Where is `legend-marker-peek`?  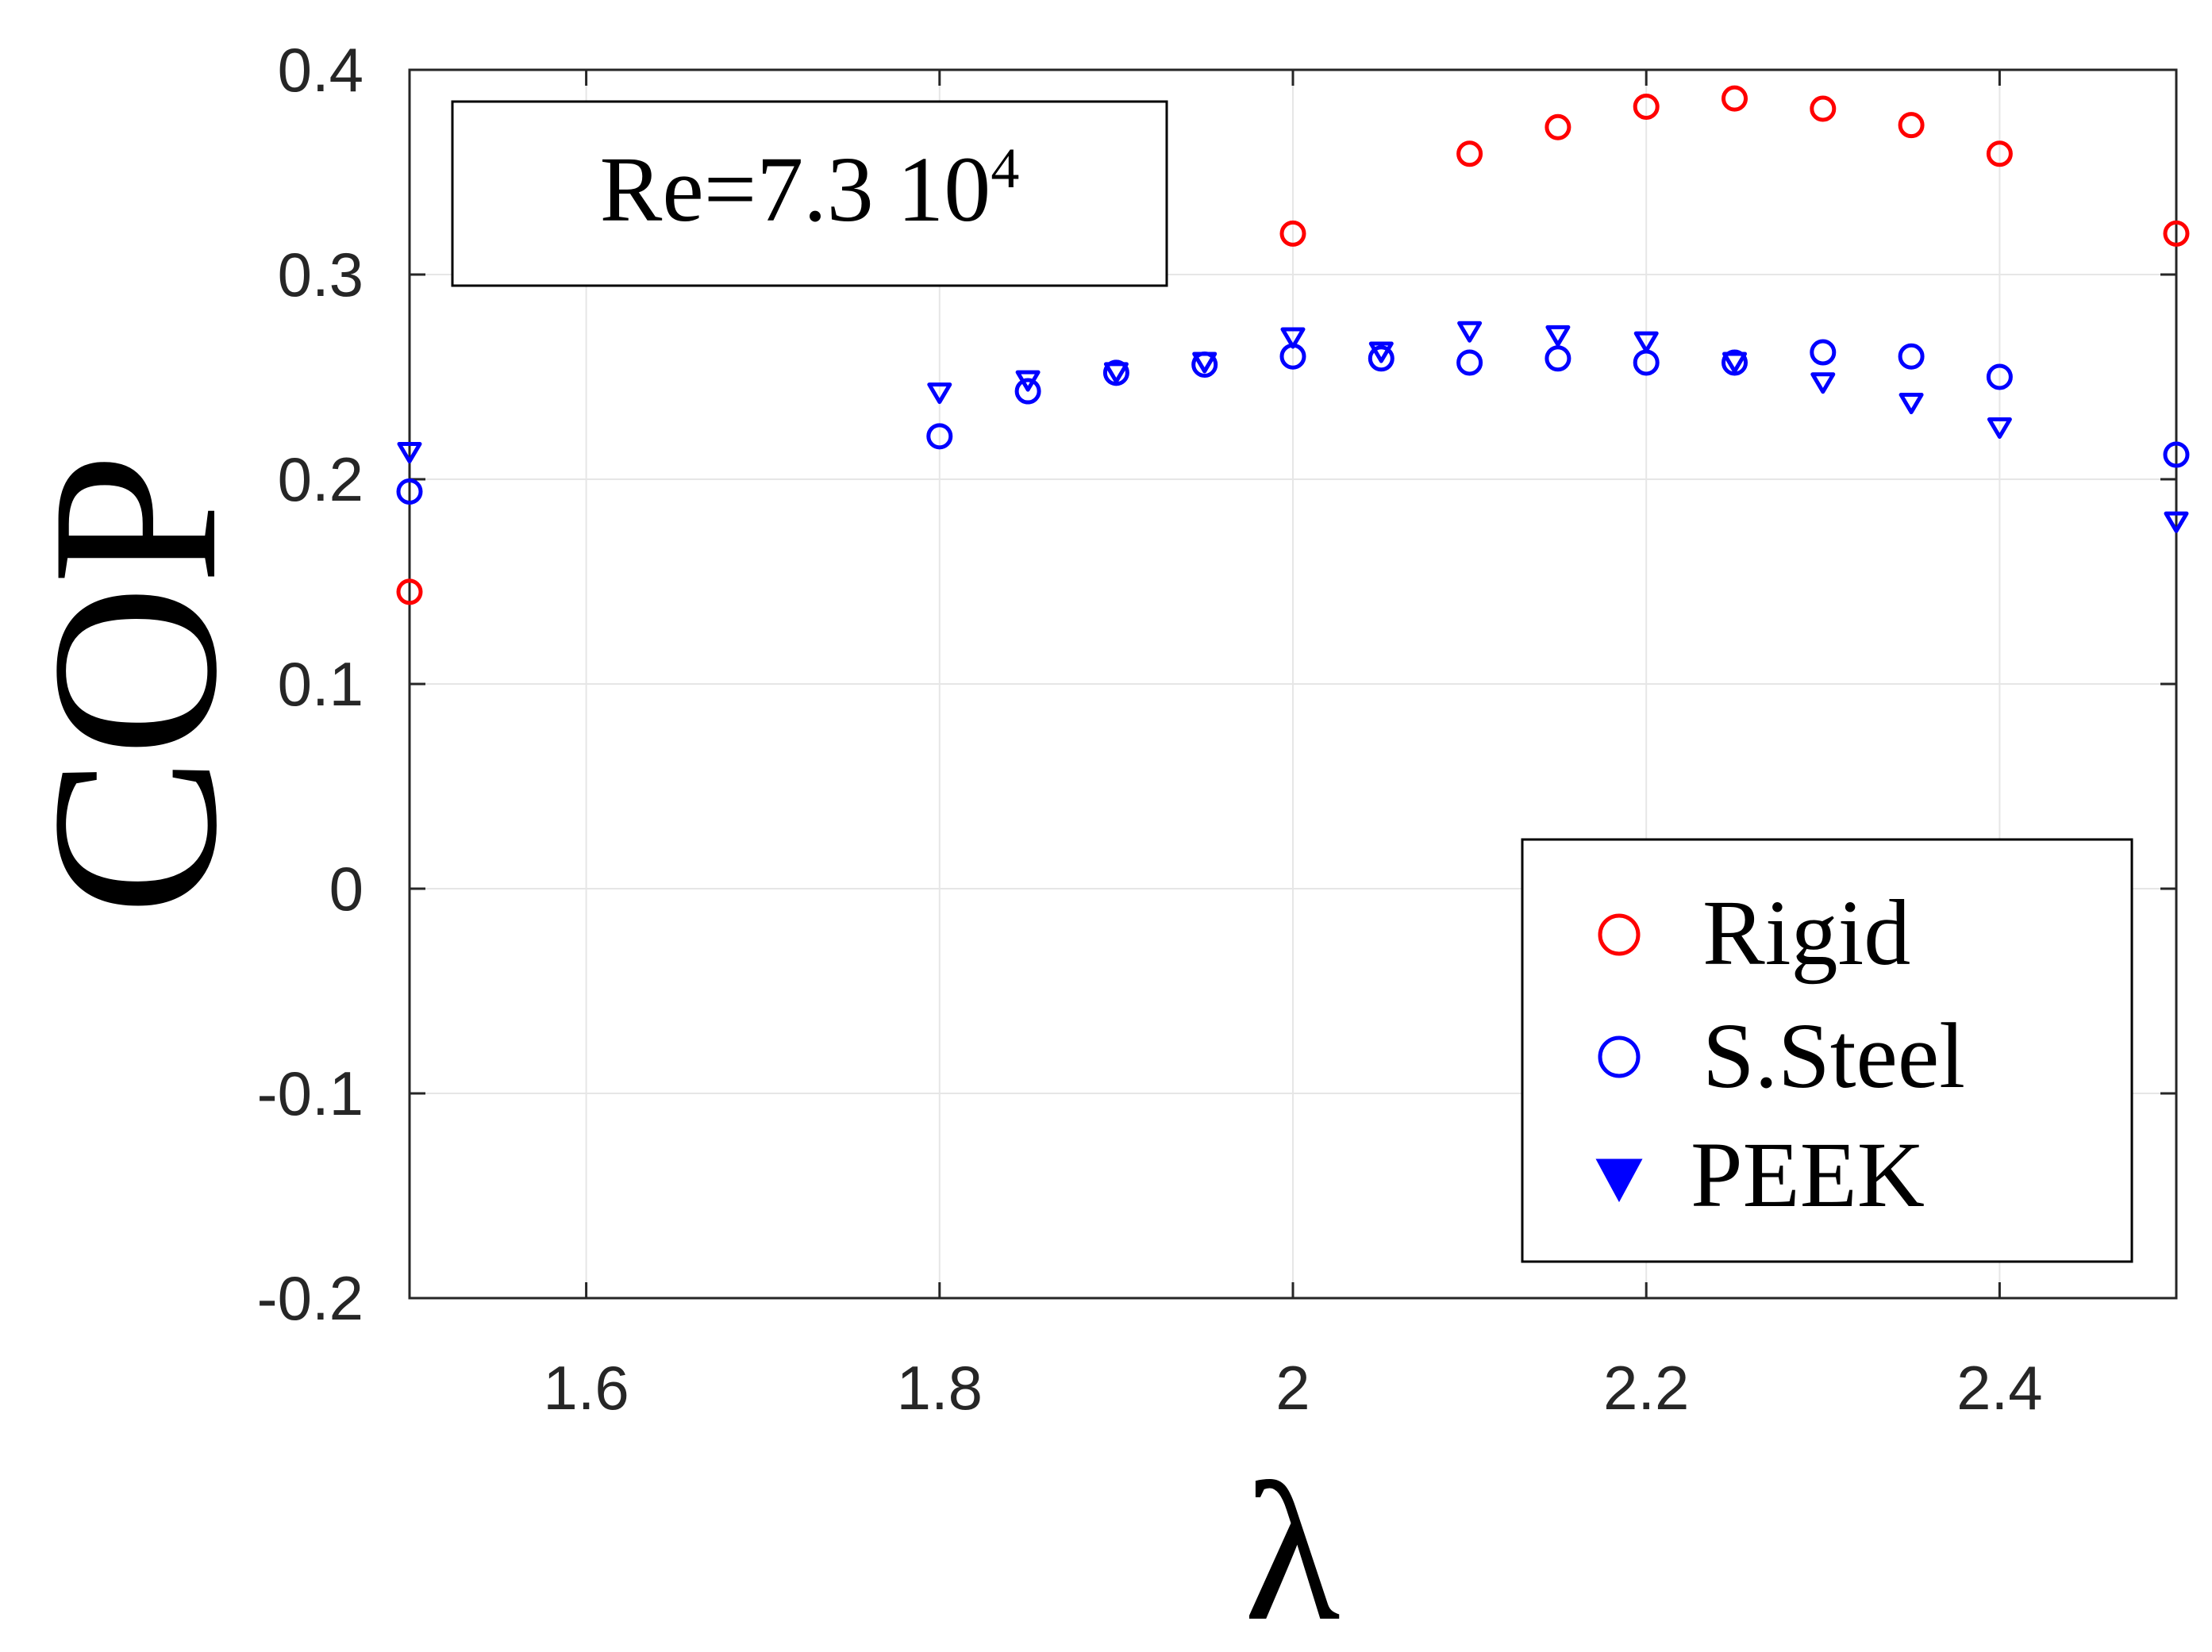 legend-marker-peek is located at coordinates (1619, 1180).